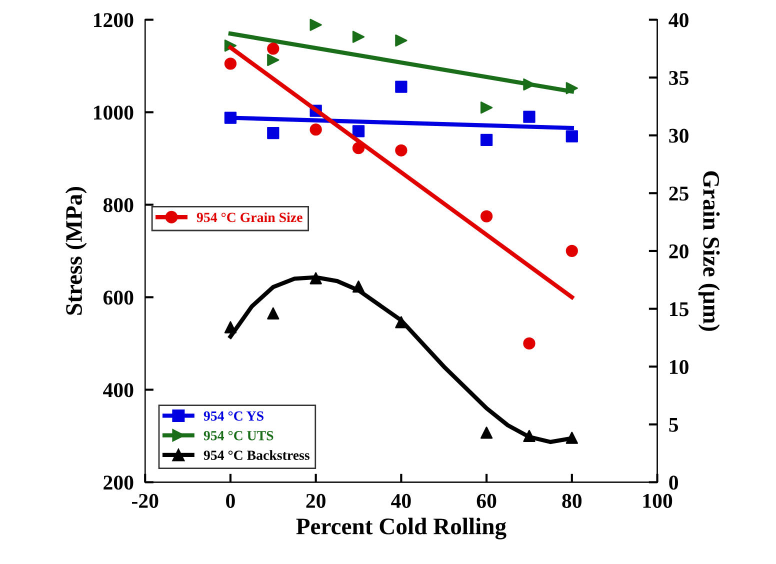  What do you see at coordinates (678, 135) in the screenshot?
I see `y2-tick-label: 30` at bounding box center [678, 135].